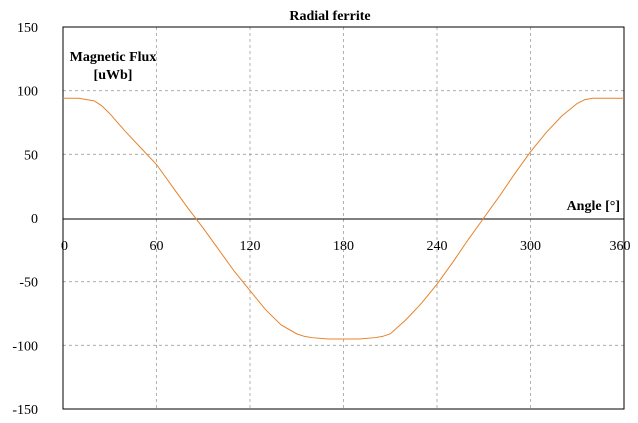 The width and height of the screenshot is (638, 423). Describe the element at coordinates (250, 246) in the screenshot. I see `x-tick-label: 120` at that location.